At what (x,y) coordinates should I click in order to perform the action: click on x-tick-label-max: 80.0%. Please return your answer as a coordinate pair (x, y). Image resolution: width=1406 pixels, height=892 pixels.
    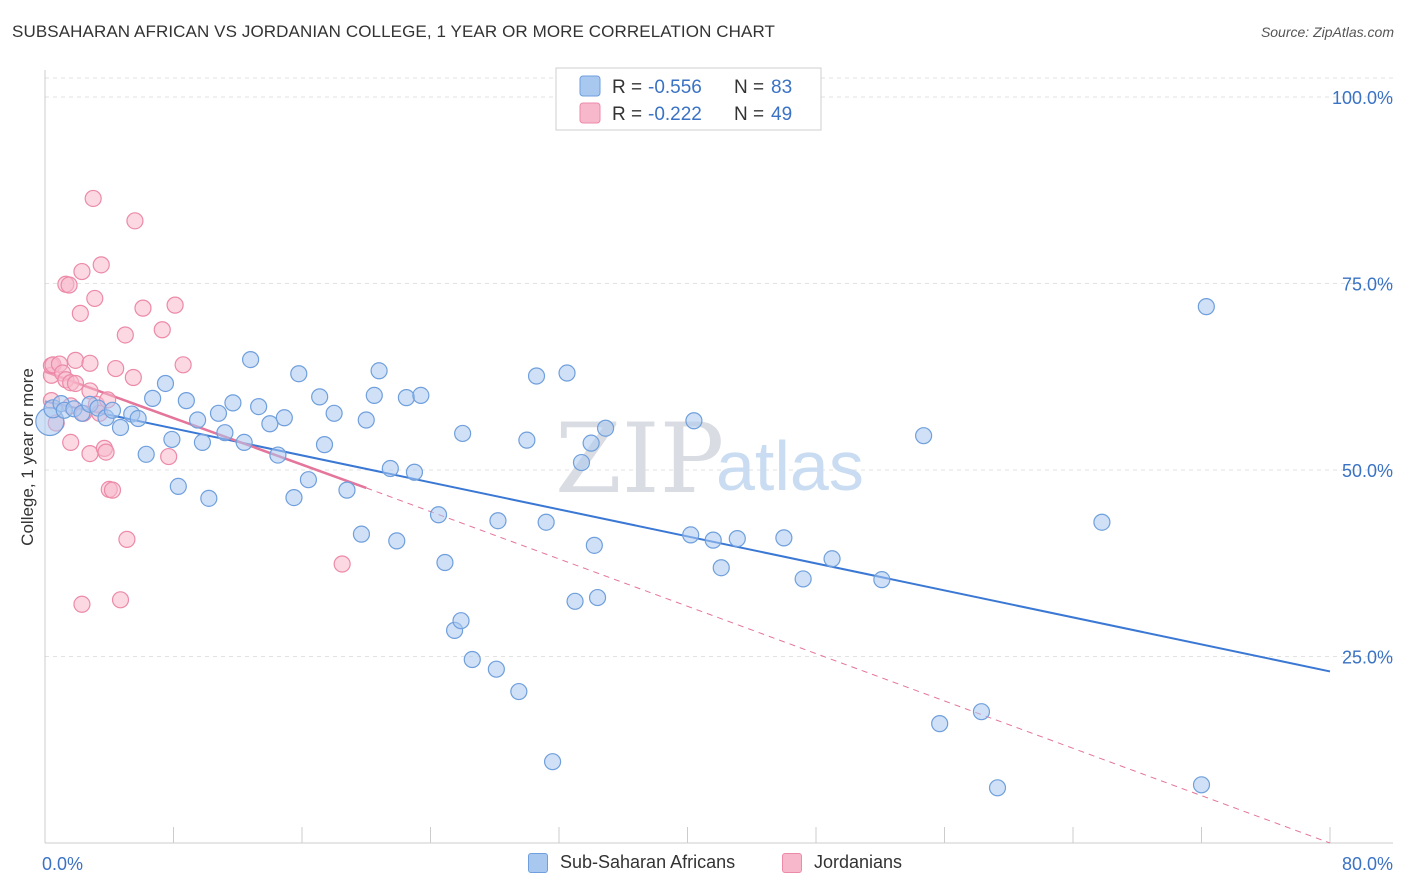
    Looking at the image, I should click on (1367, 864).